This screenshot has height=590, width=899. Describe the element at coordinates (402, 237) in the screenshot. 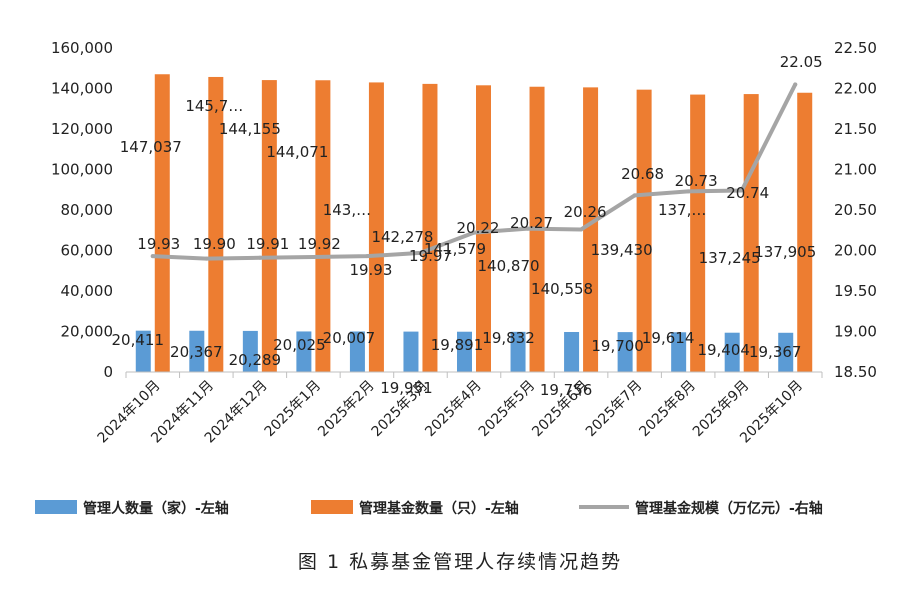

I see `data-label-funds: 142,278` at that location.